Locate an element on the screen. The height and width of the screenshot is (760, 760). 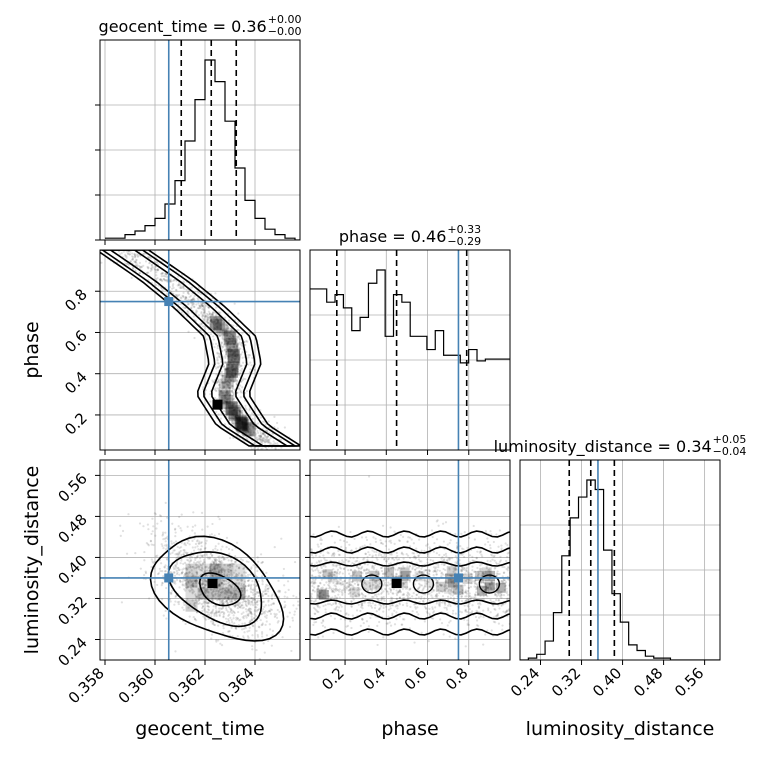
density-cell is located at coordinates (323, 595).